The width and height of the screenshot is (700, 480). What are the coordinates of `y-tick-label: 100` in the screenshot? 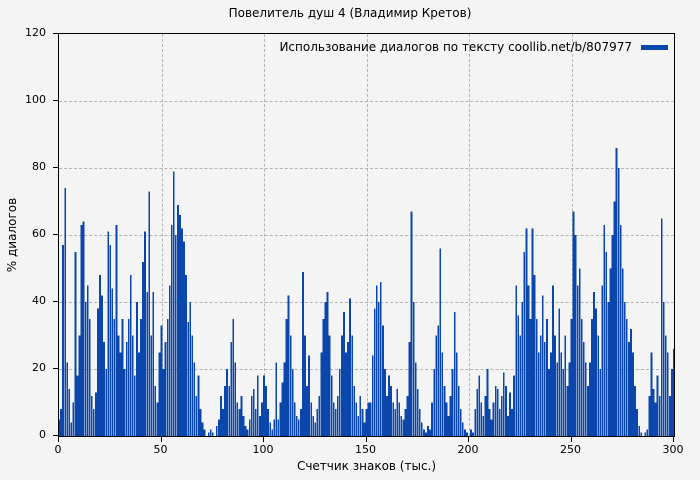 It's located at (35, 99).